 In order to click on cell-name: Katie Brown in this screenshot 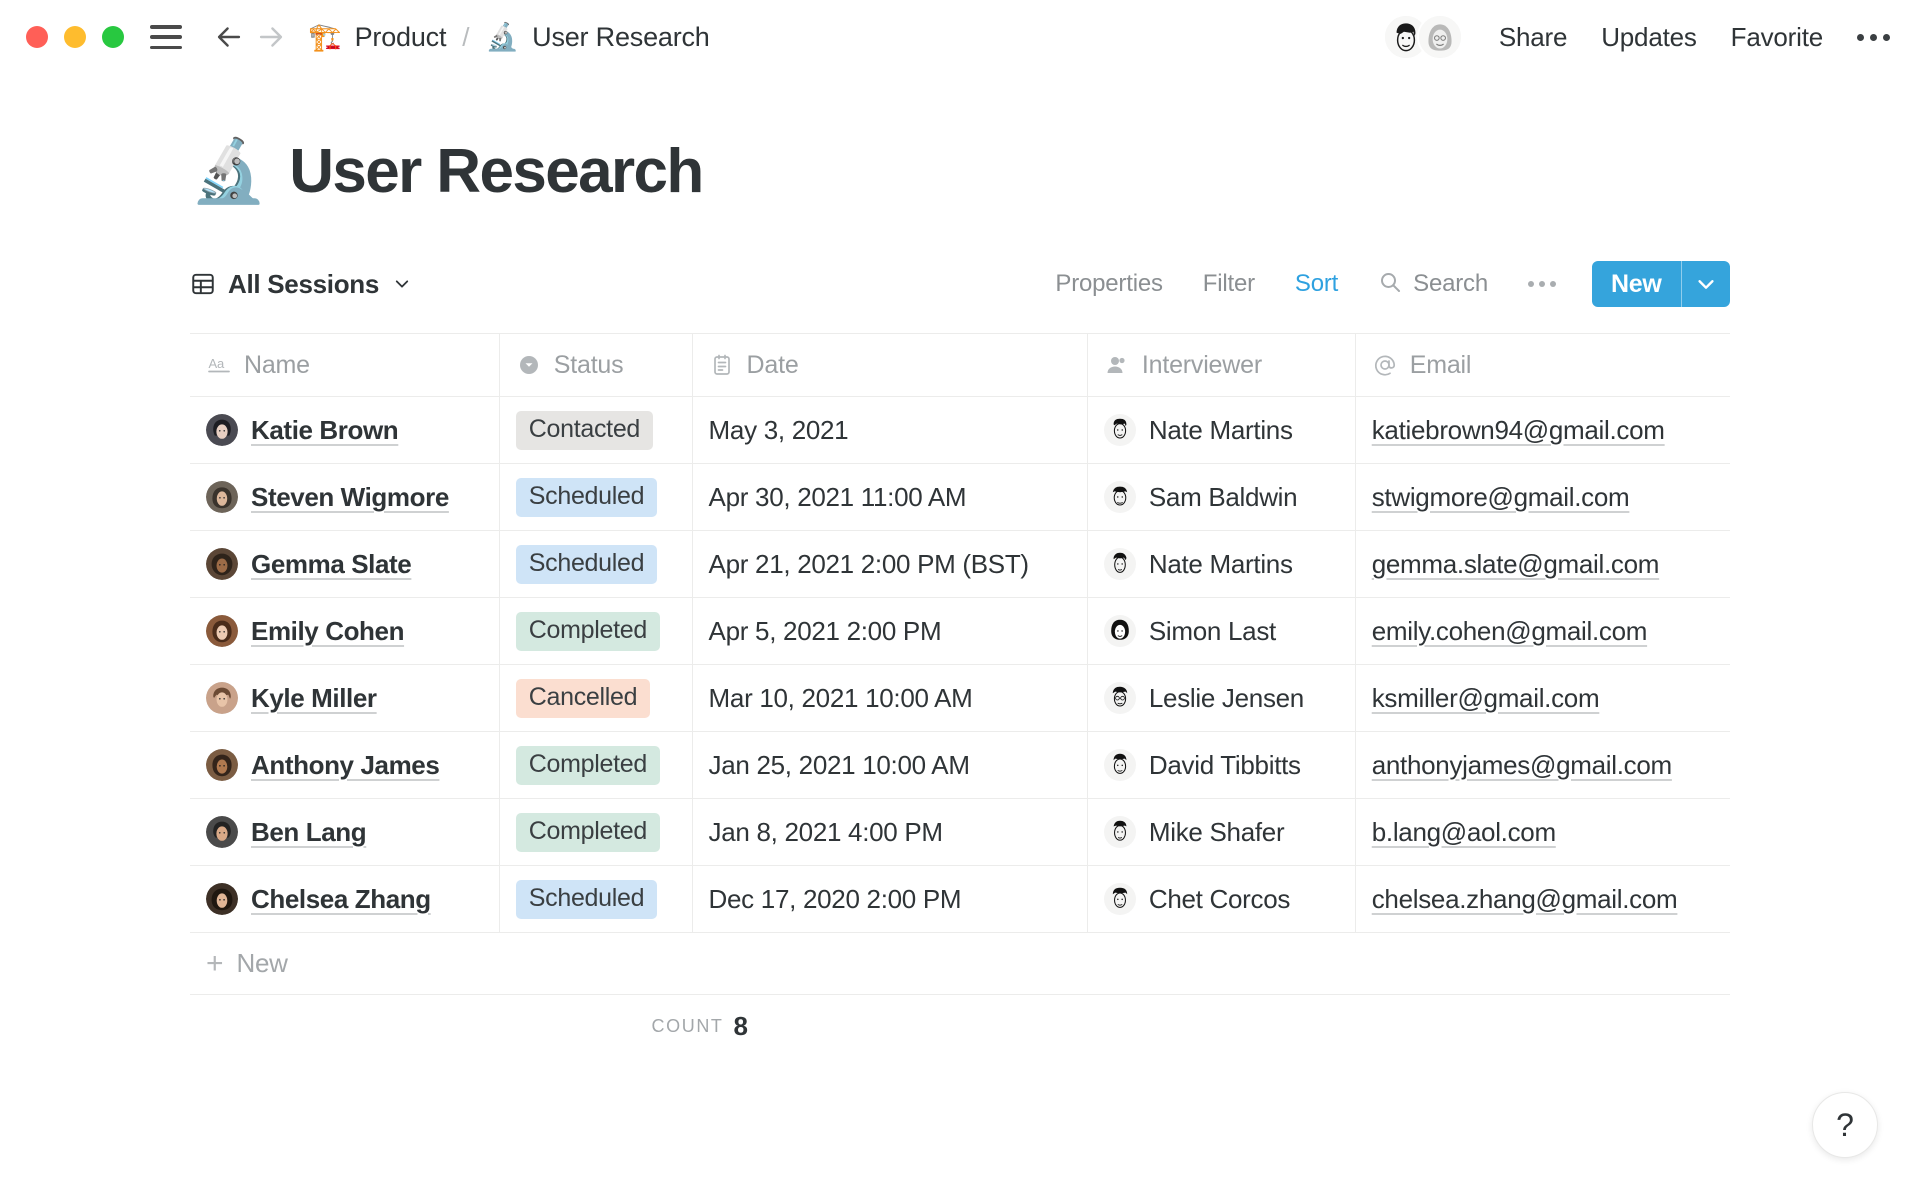, I will do `click(345, 430)`.